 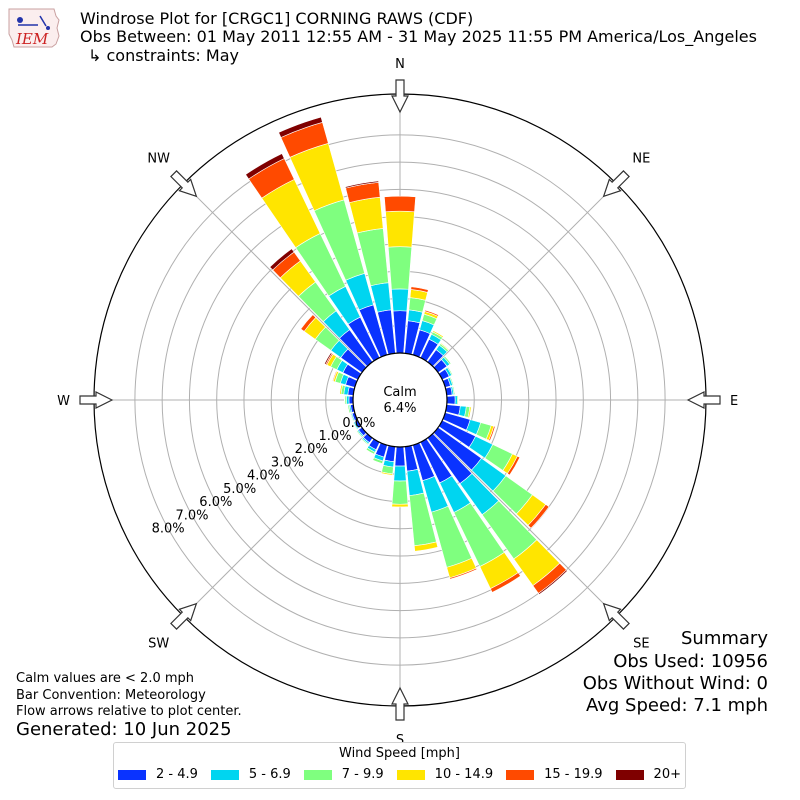 What do you see at coordinates (263, 476) in the screenshot?
I see `radial-tick-label: 4.0%` at bounding box center [263, 476].